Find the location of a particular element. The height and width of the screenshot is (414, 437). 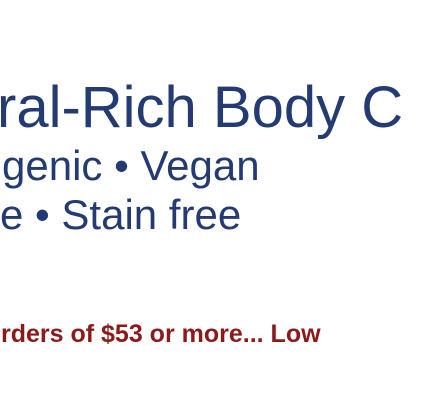

banner-headline: ral-Rich Body C is located at coordinates (202, 107).